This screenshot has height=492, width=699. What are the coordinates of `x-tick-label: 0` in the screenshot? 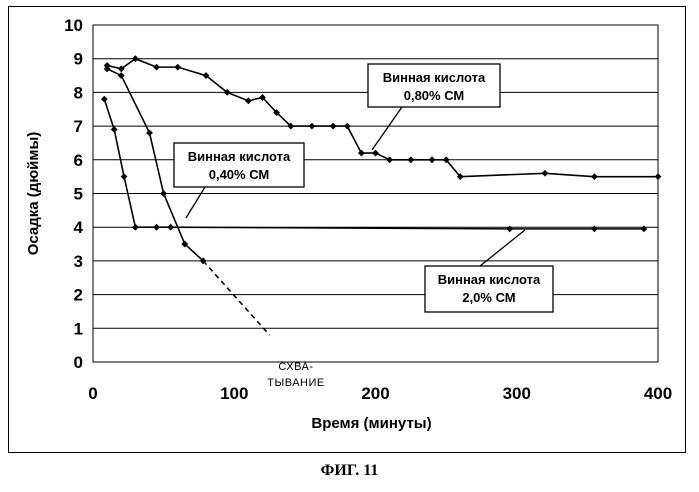 It's located at (92, 393).